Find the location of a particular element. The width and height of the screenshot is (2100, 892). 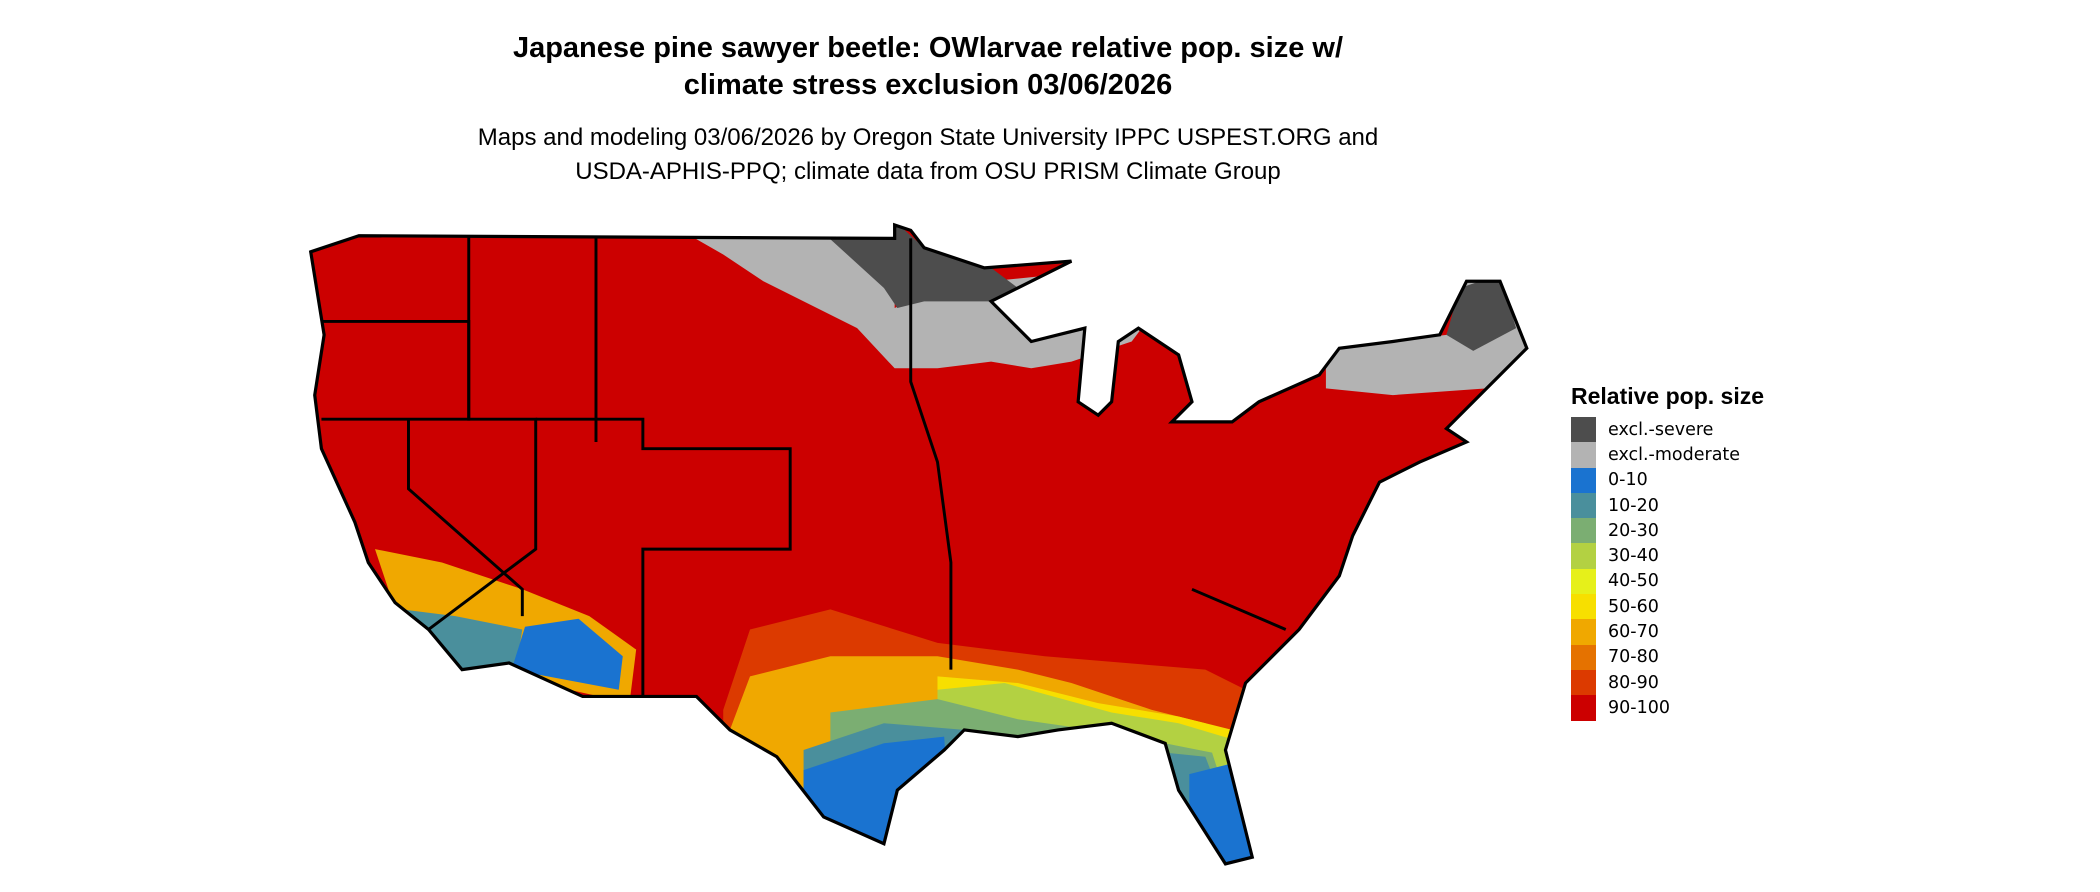

state-borders-nevada is located at coordinates (465, 518).